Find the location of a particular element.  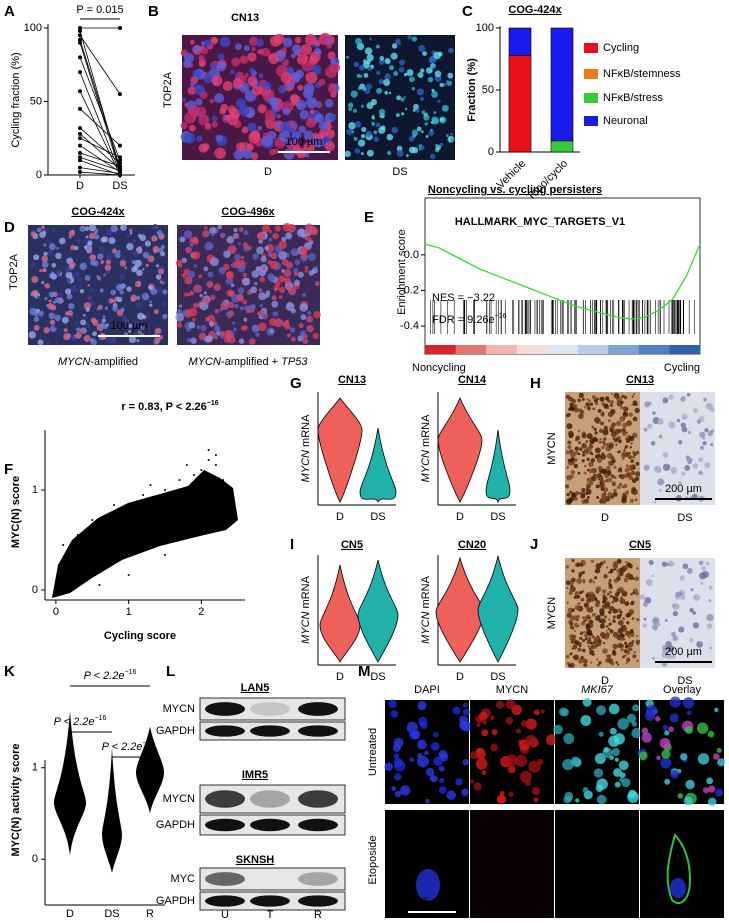

y-axis-label: Fraction (%) is located at coordinates (472, 90).